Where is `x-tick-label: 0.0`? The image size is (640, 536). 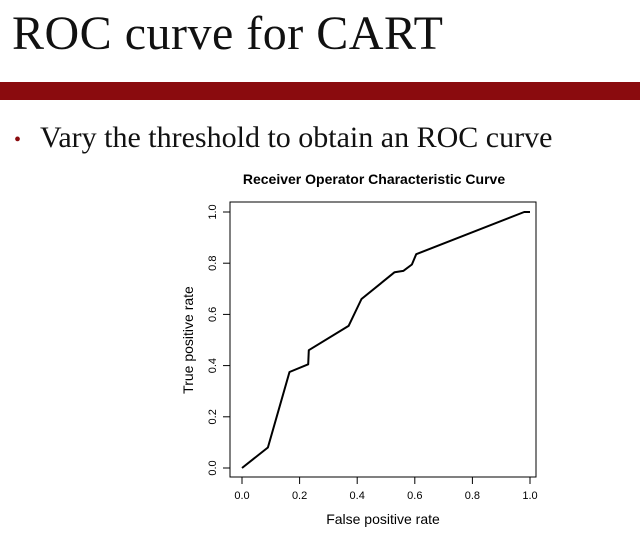
x-tick-label: 0.0 is located at coordinates (241, 496).